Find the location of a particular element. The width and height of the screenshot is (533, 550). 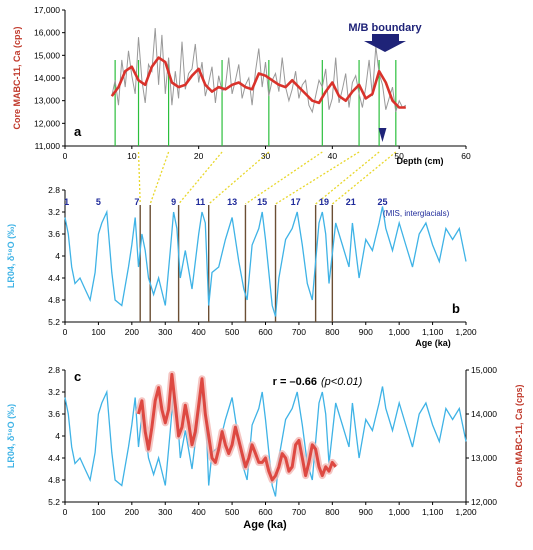

panel-b-x-tick-label: 500 is located at coordinates (232, 332).